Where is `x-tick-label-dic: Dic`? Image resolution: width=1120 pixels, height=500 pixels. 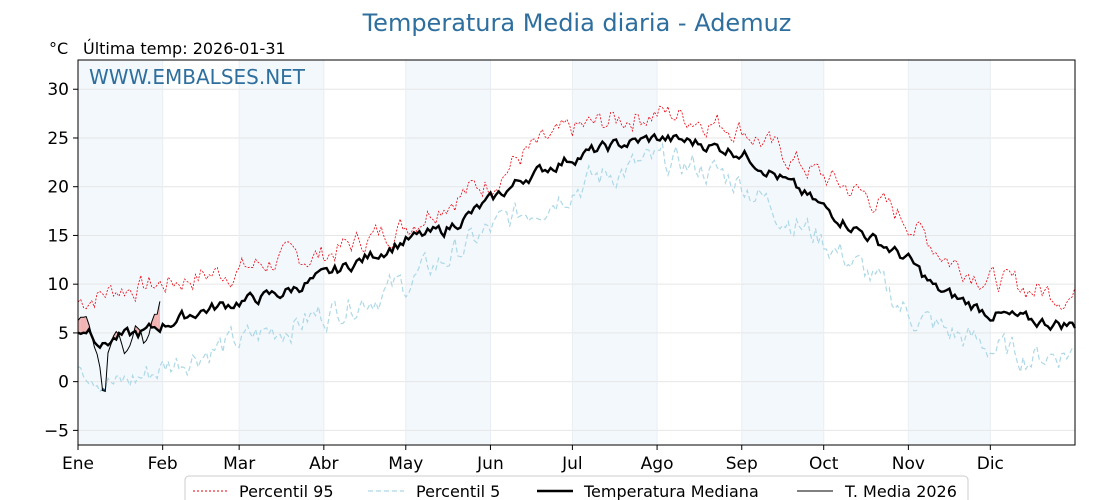 x-tick-label-dic: Dic is located at coordinates (990, 464).